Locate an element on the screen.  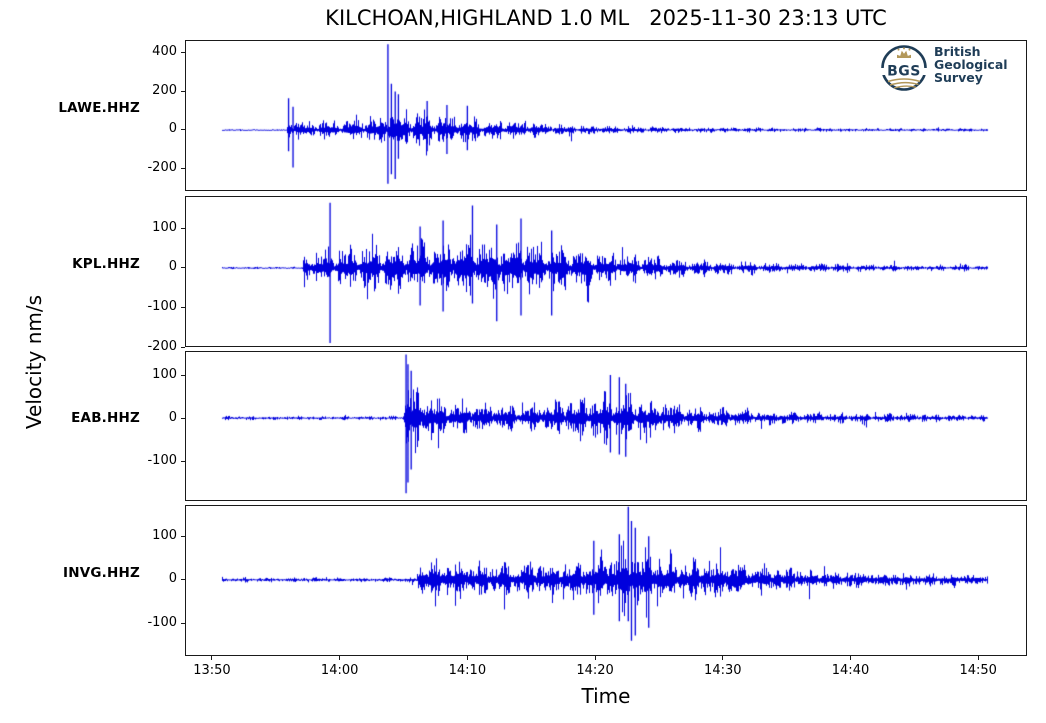
x-tick-label: 14:50 is located at coordinates (978, 670).